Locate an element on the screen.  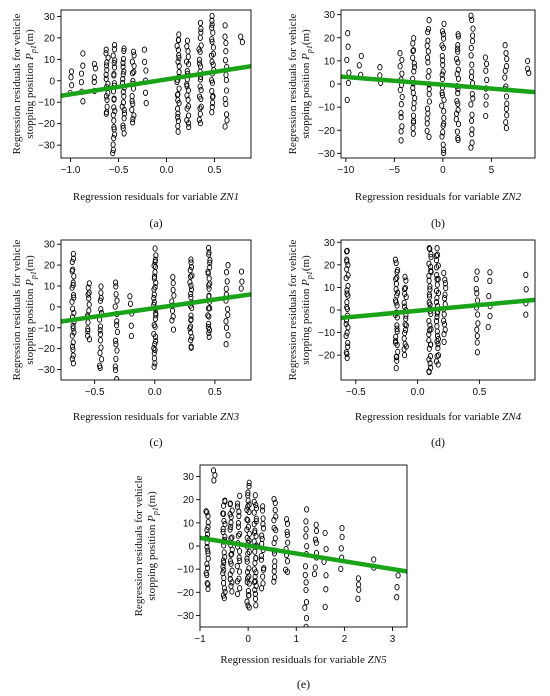
x-tick-label: 0.0 is located at coordinates (167, 170).